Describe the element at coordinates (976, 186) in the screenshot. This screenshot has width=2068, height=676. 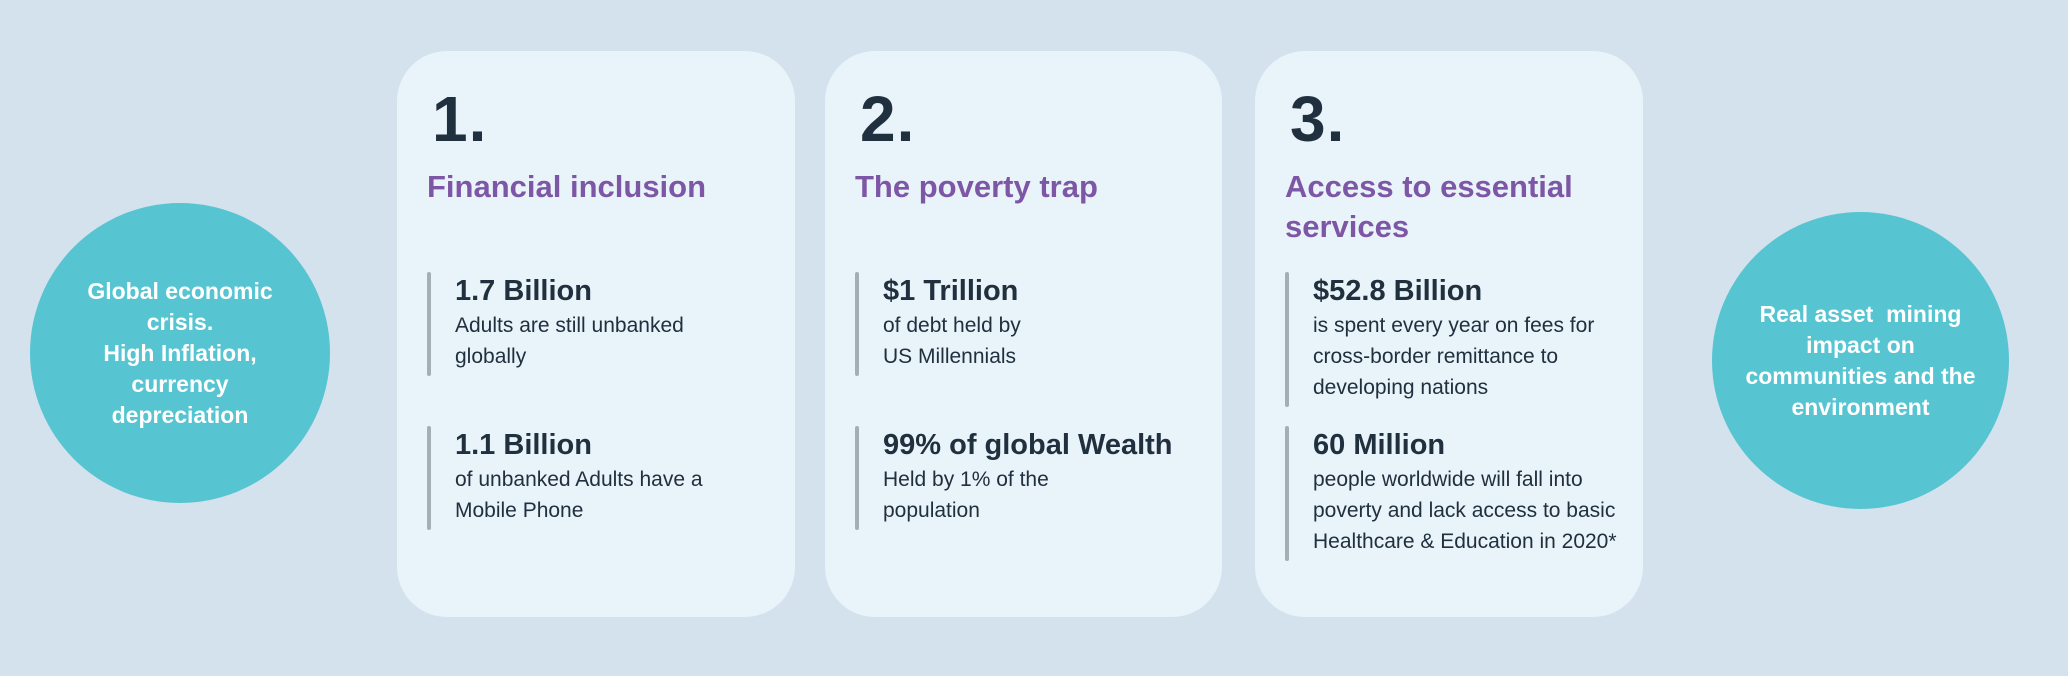
I see `card-title: The poverty trap` at that location.